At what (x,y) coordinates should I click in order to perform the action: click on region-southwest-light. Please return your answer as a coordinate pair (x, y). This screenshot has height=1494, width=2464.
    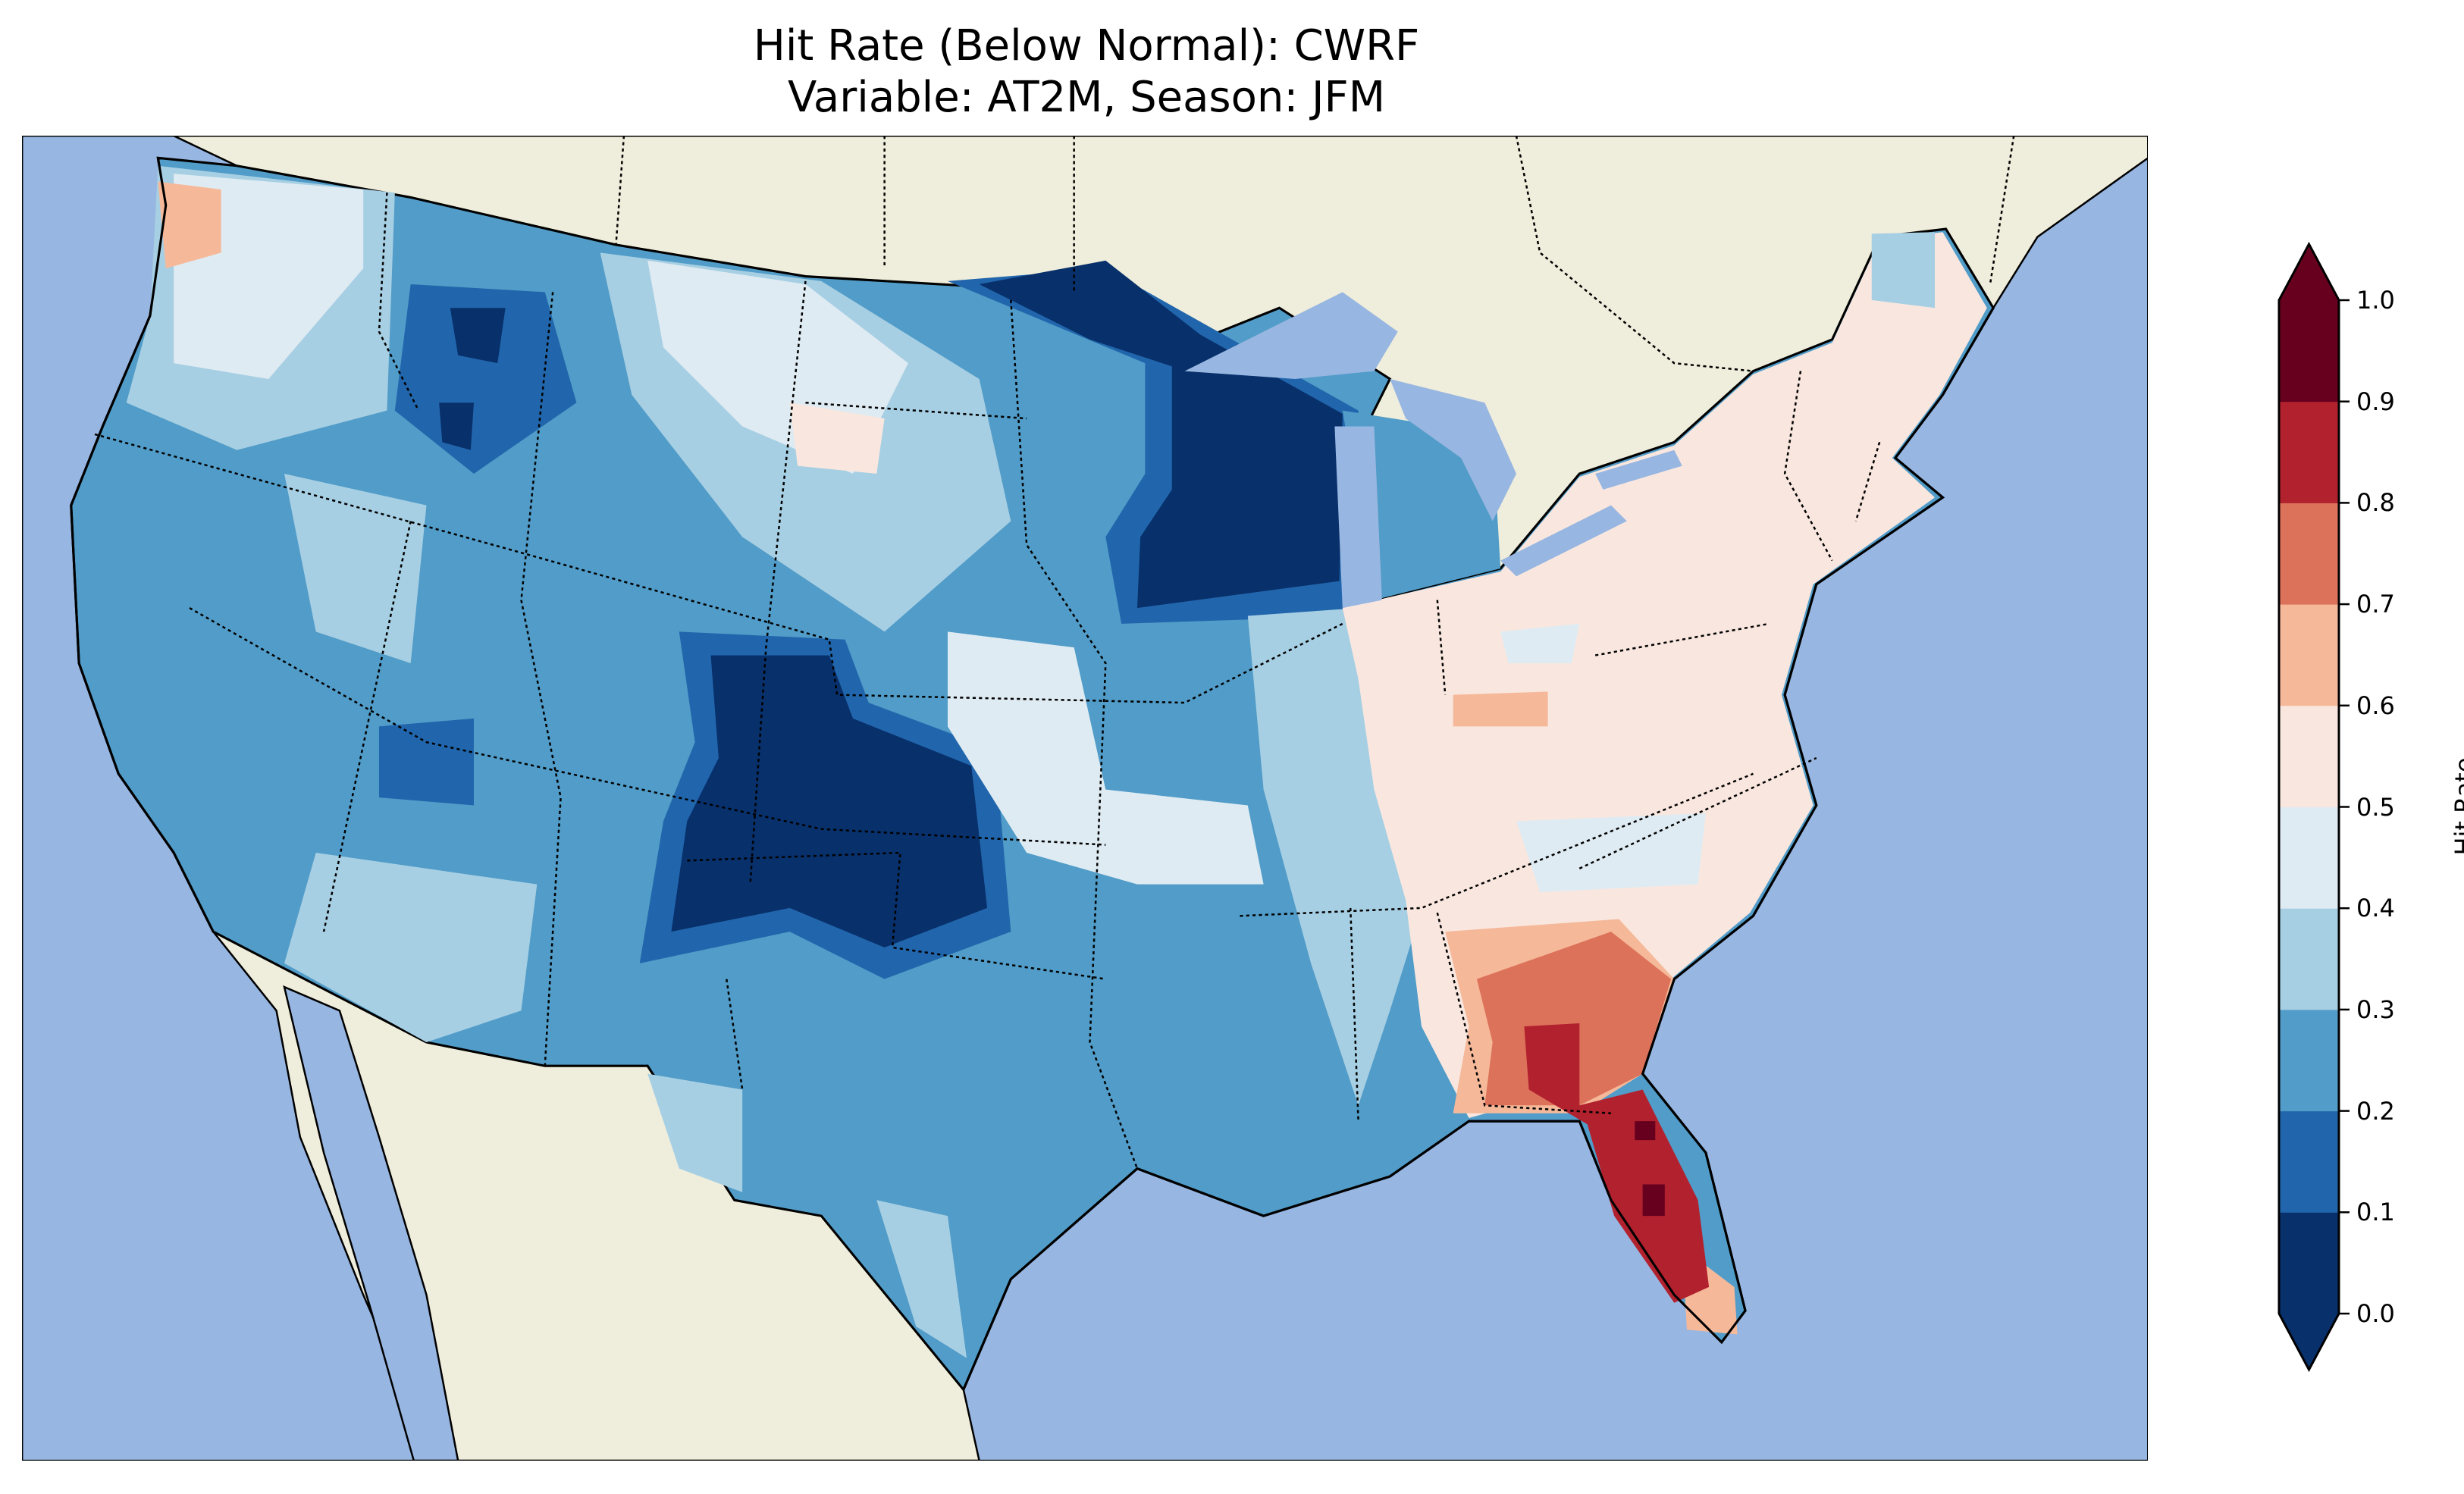
    Looking at the image, I should click on (411, 947).